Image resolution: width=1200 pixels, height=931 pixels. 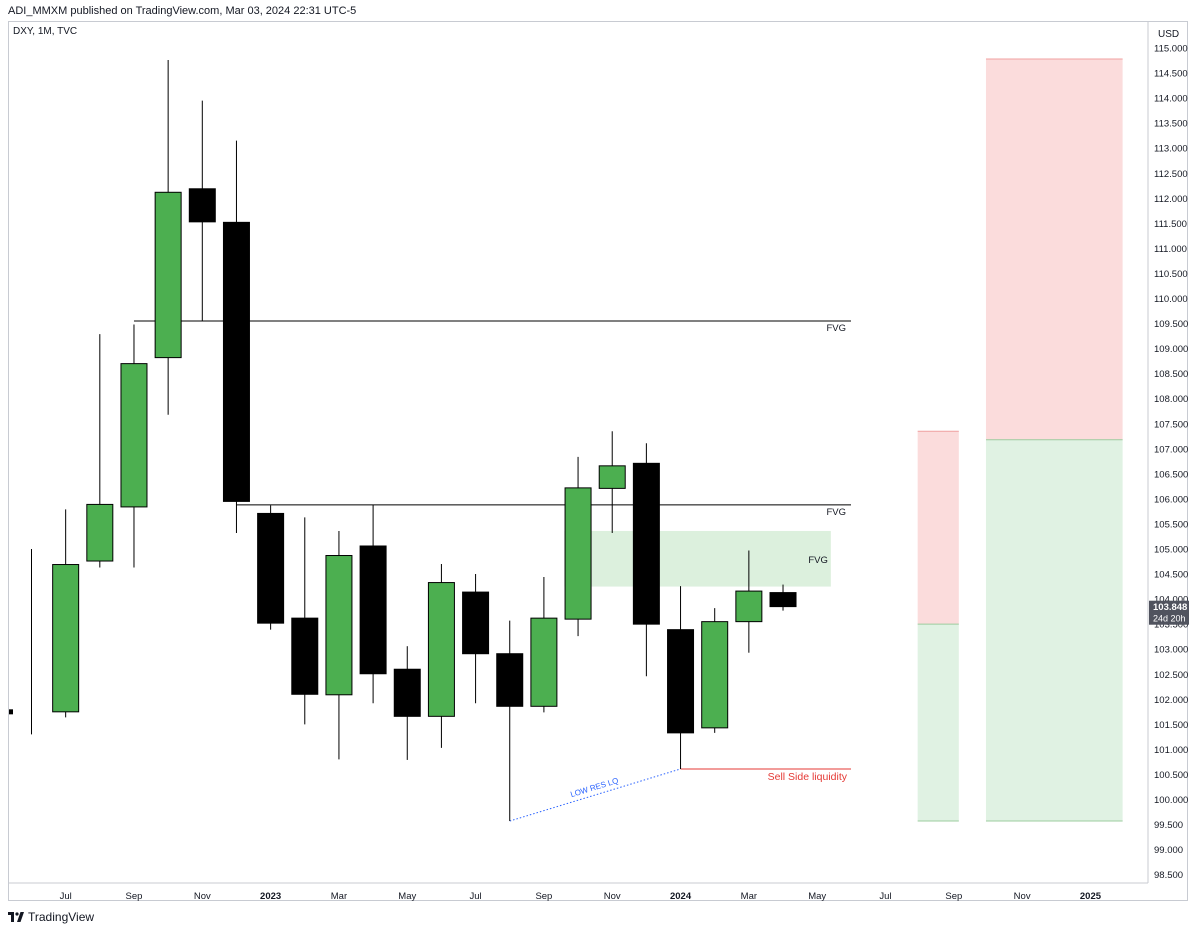 What do you see at coordinates (1091, 896) in the screenshot?
I see `time-tick-label: 2025` at bounding box center [1091, 896].